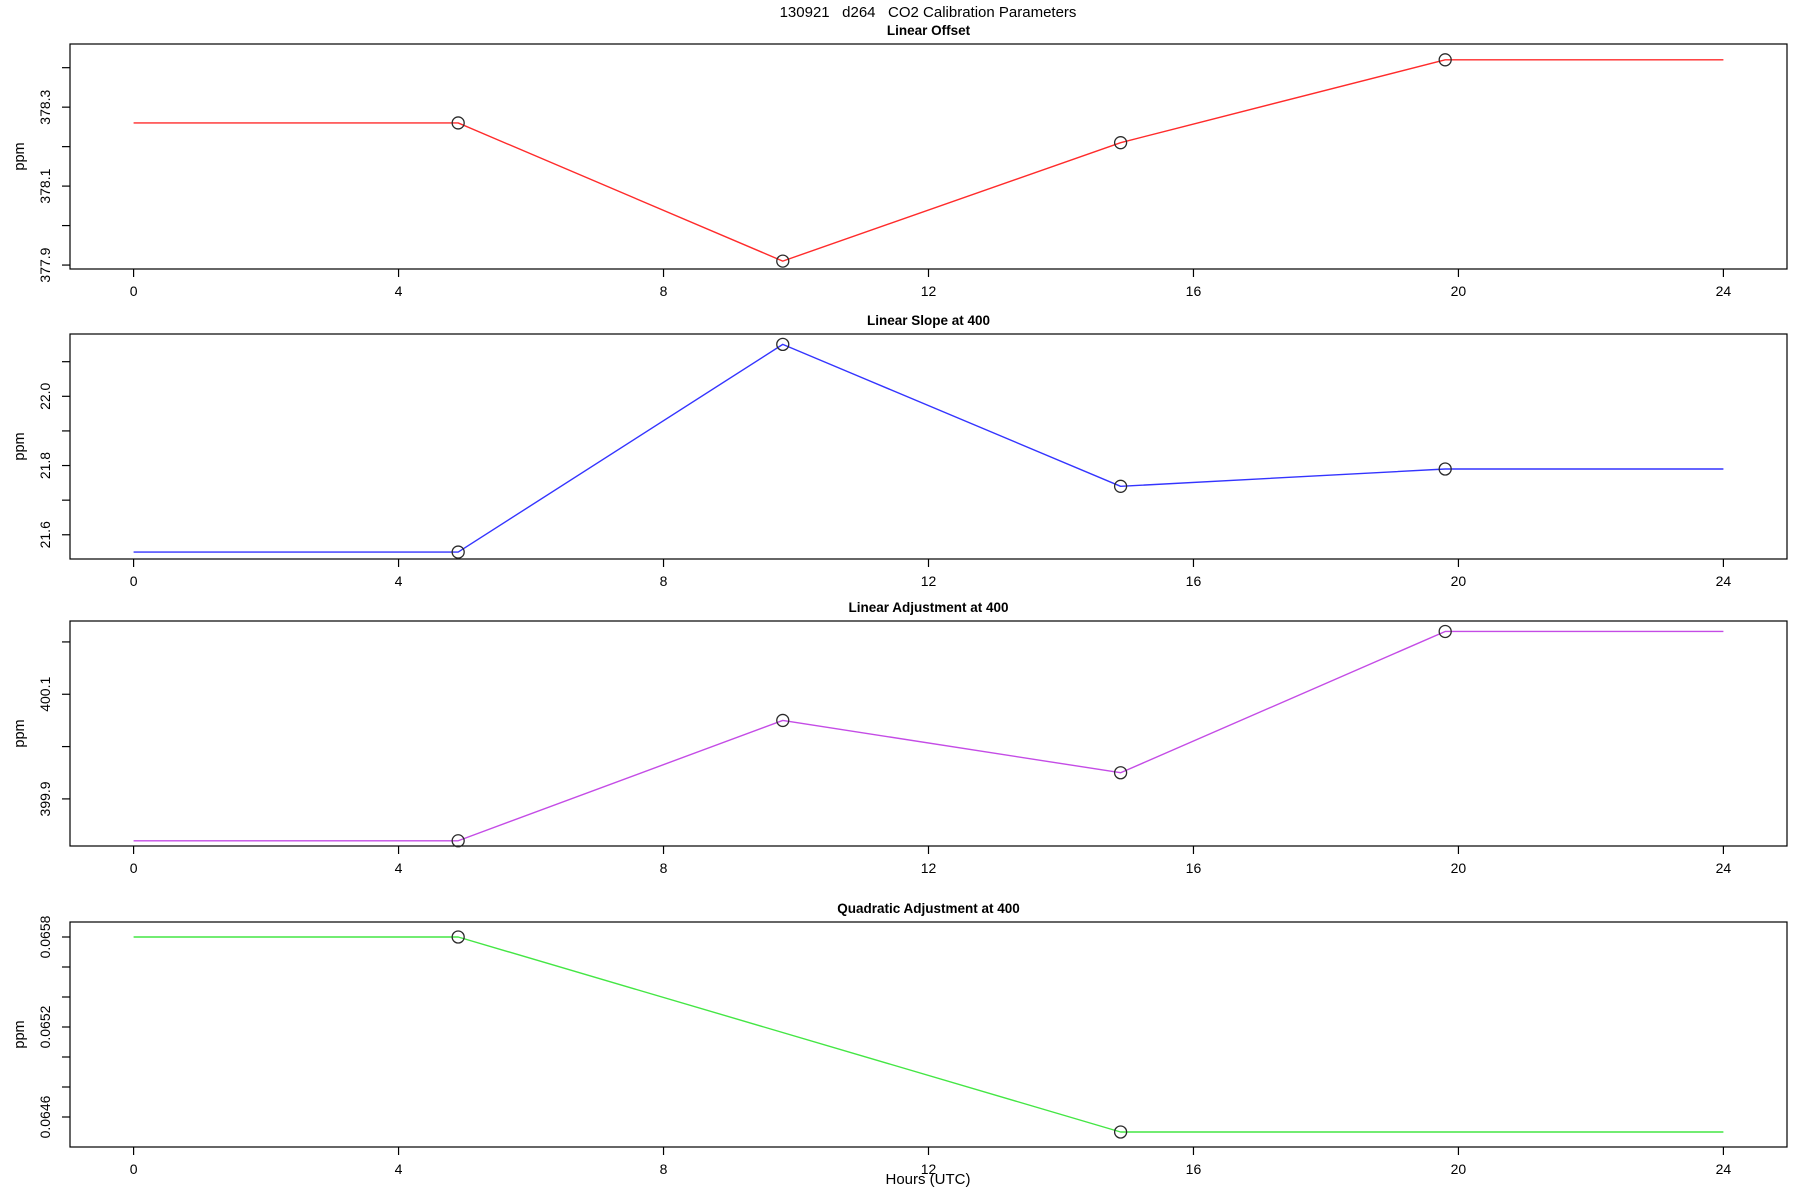 This screenshot has width=1800, height=1200. Describe the element at coordinates (929, 30) in the screenshot. I see `panel-title: Linear Offset` at that location.